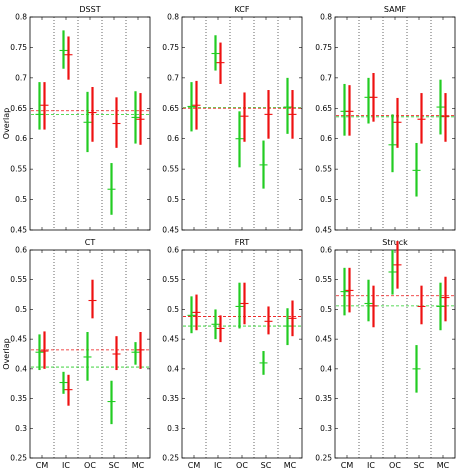  What do you see at coordinates (89, 9) in the screenshot?
I see `chart-title: DSST` at bounding box center [89, 9].